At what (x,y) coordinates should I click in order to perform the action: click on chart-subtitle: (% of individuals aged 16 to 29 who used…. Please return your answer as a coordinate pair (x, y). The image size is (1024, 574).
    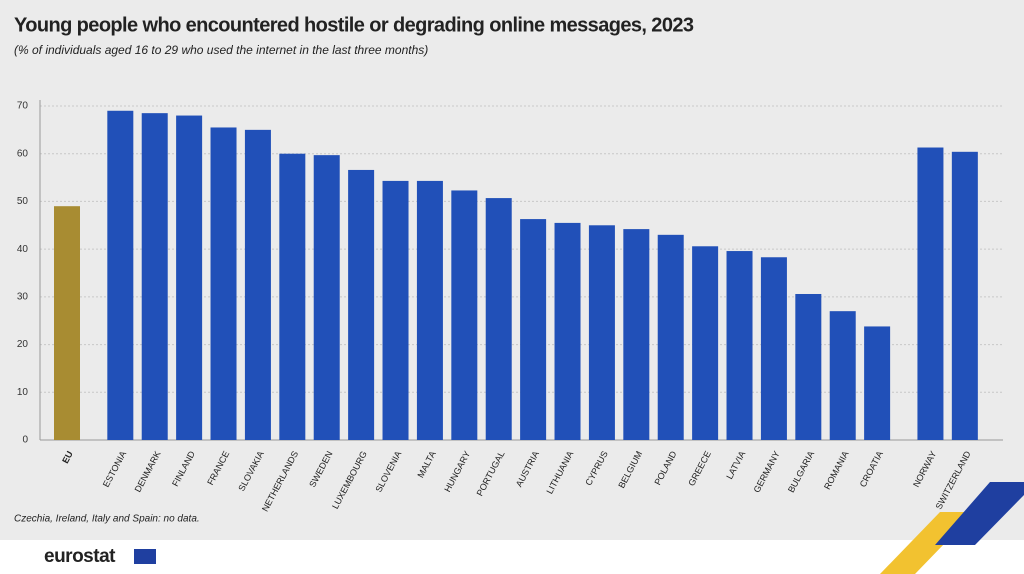
    Looking at the image, I should click on (221, 50).